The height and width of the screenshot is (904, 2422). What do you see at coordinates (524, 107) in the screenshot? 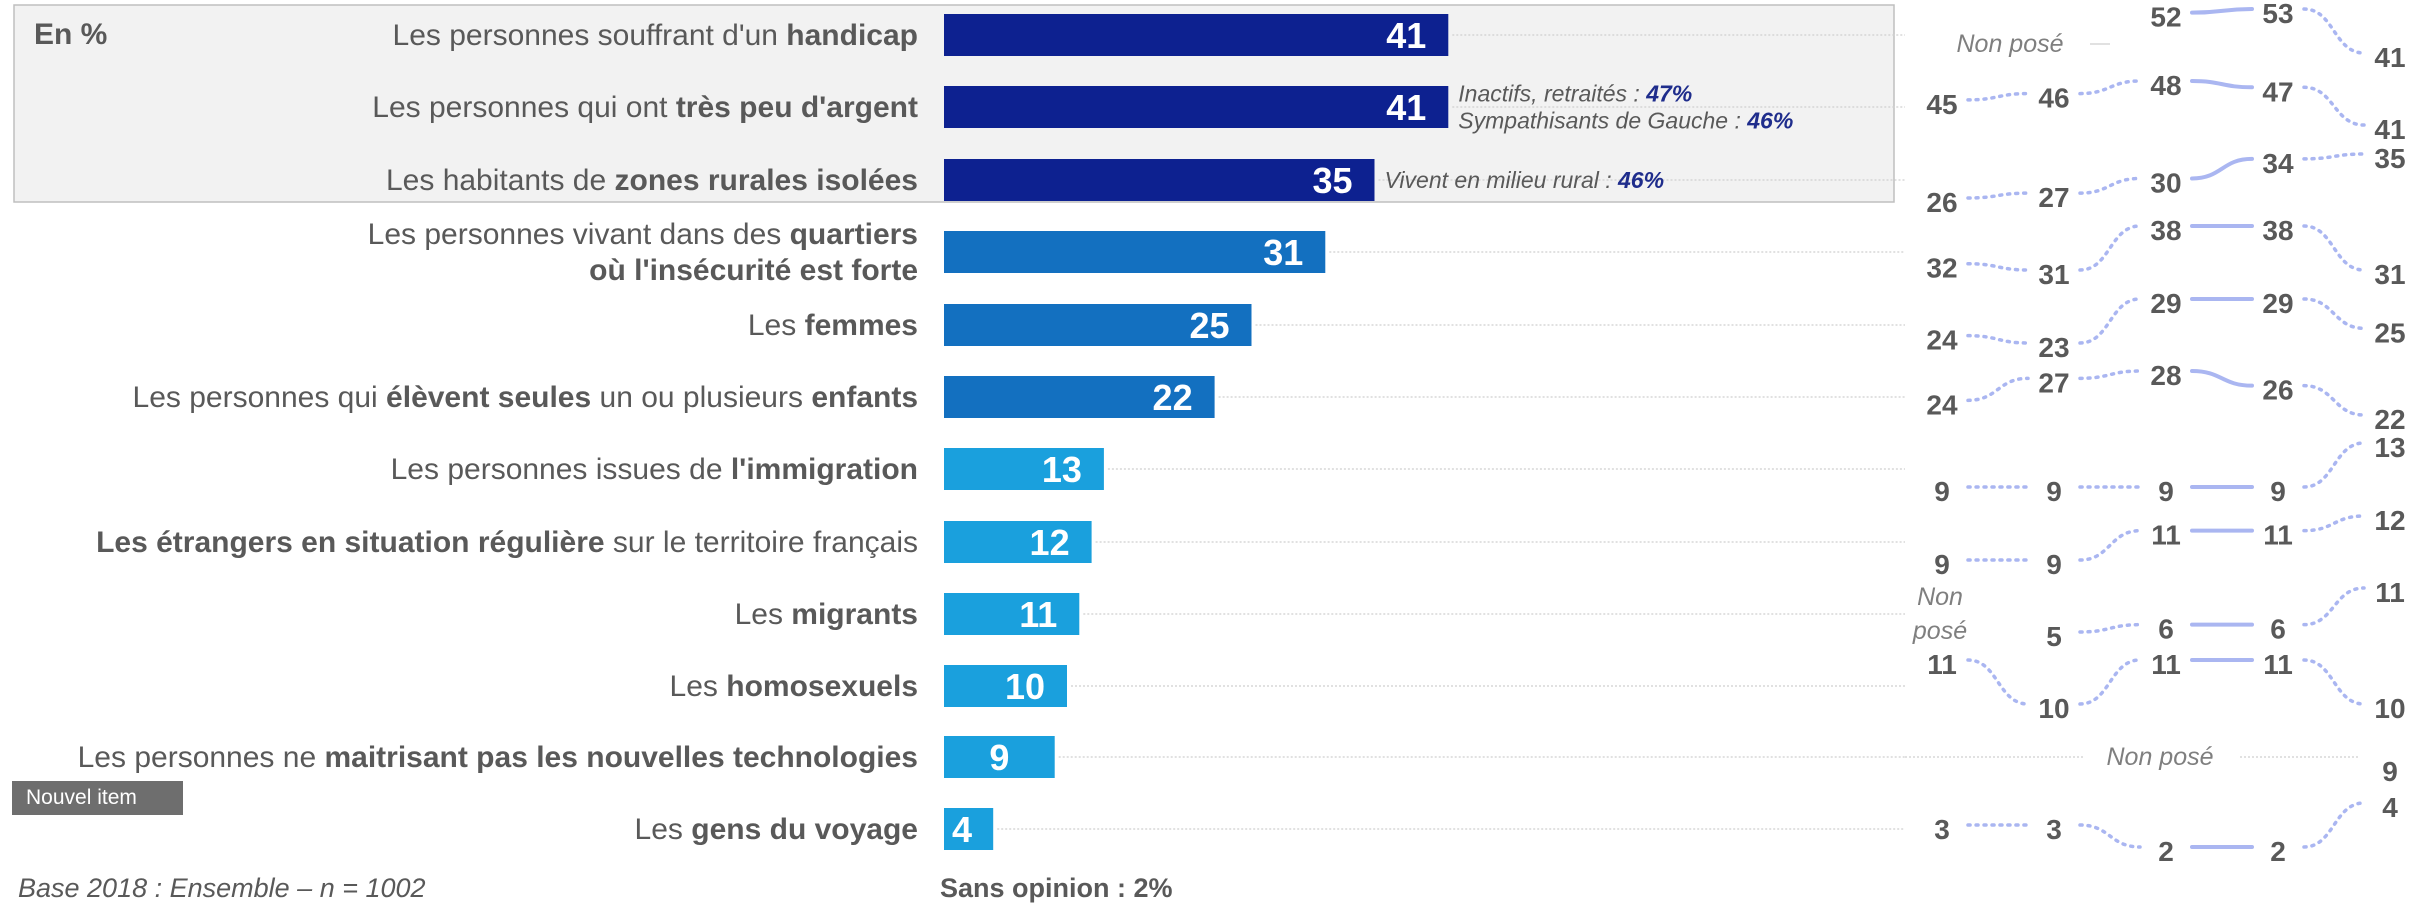
I see `category-label-part: Les personnes qui ont` at bounding box center [524, 107].